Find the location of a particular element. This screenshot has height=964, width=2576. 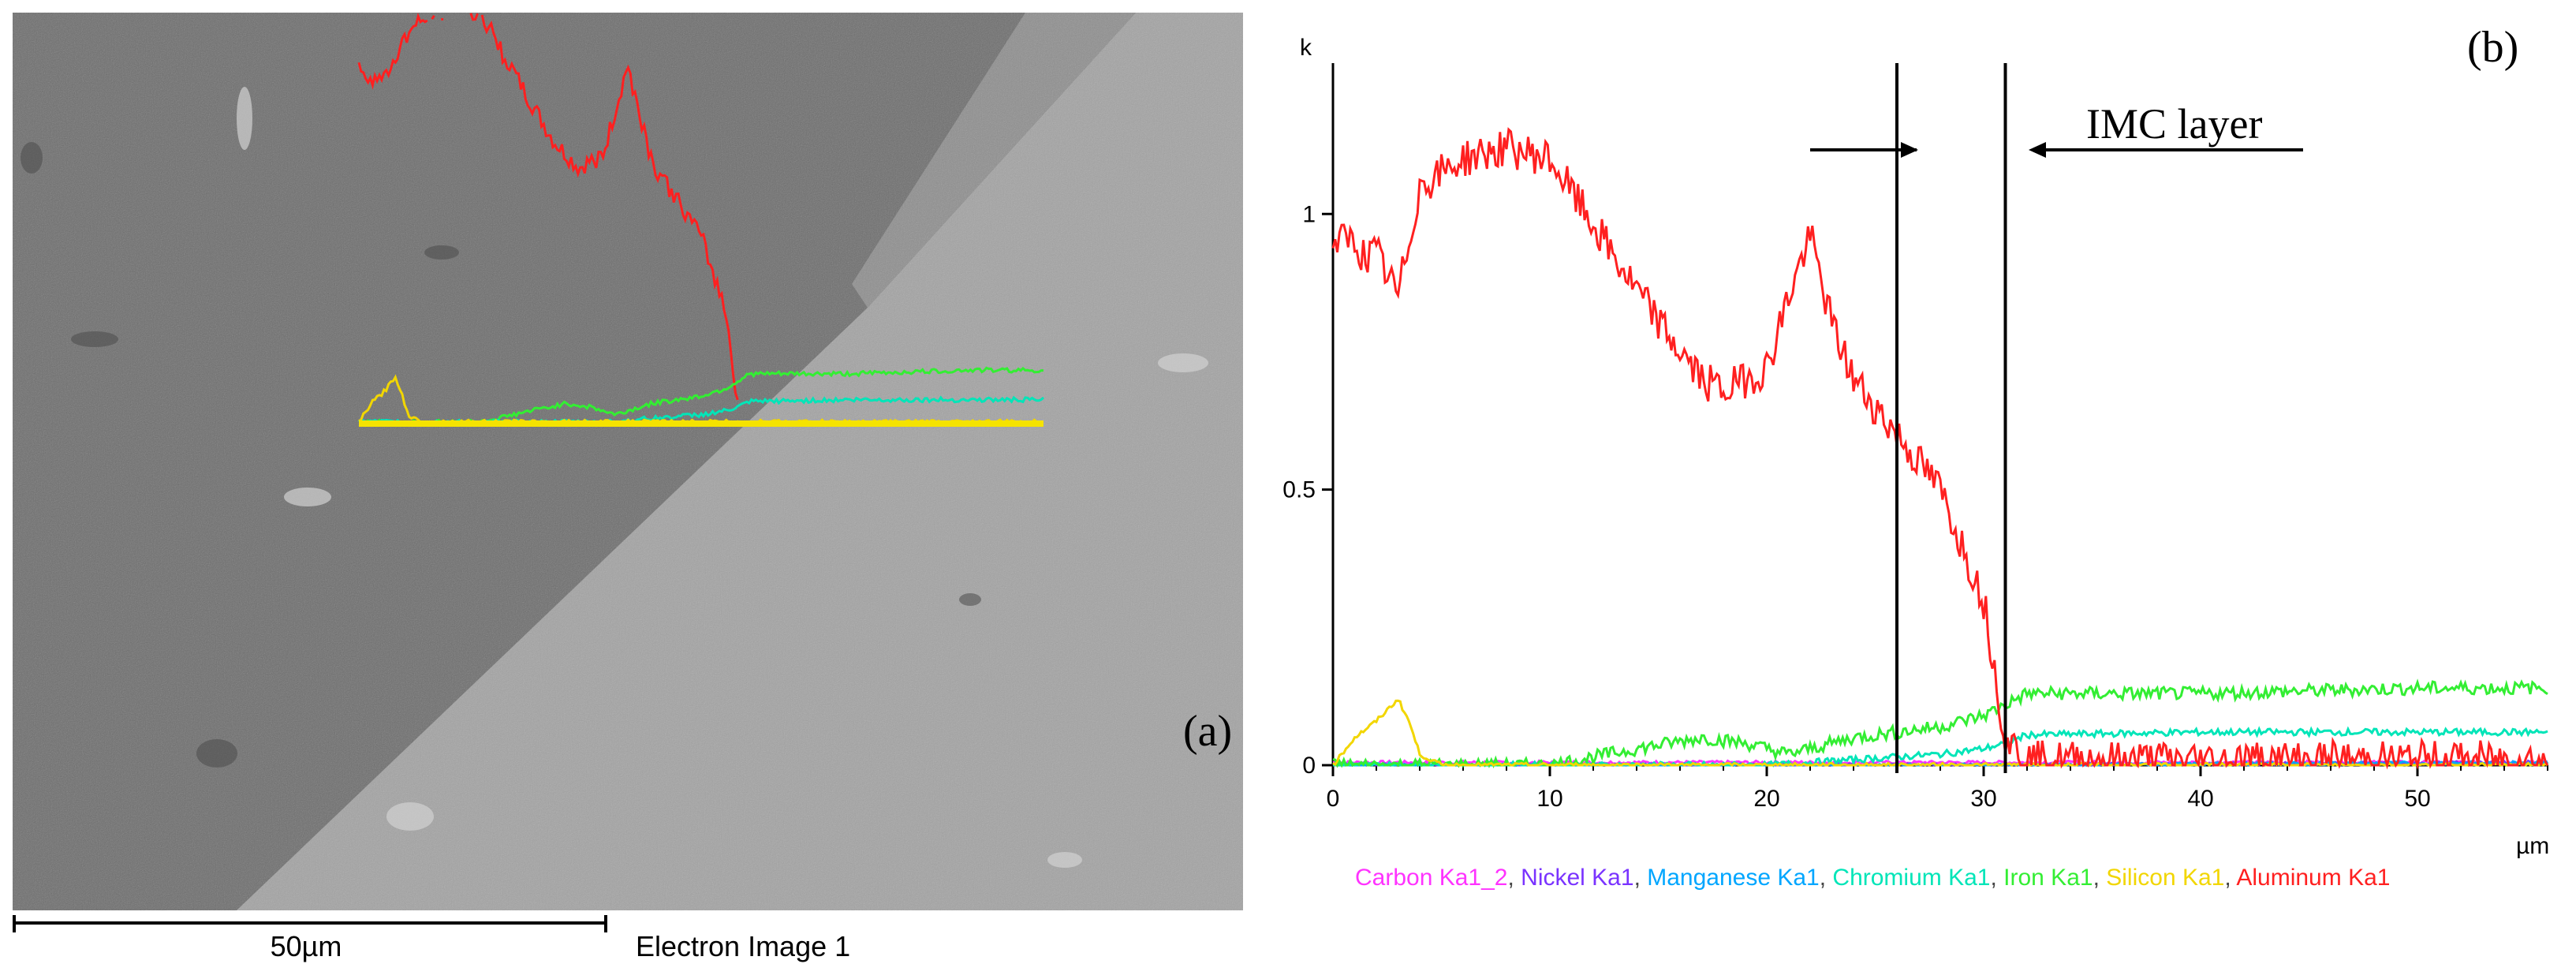

legend-entry: Nickel Ka1 is located at coordinates (1577, 878).